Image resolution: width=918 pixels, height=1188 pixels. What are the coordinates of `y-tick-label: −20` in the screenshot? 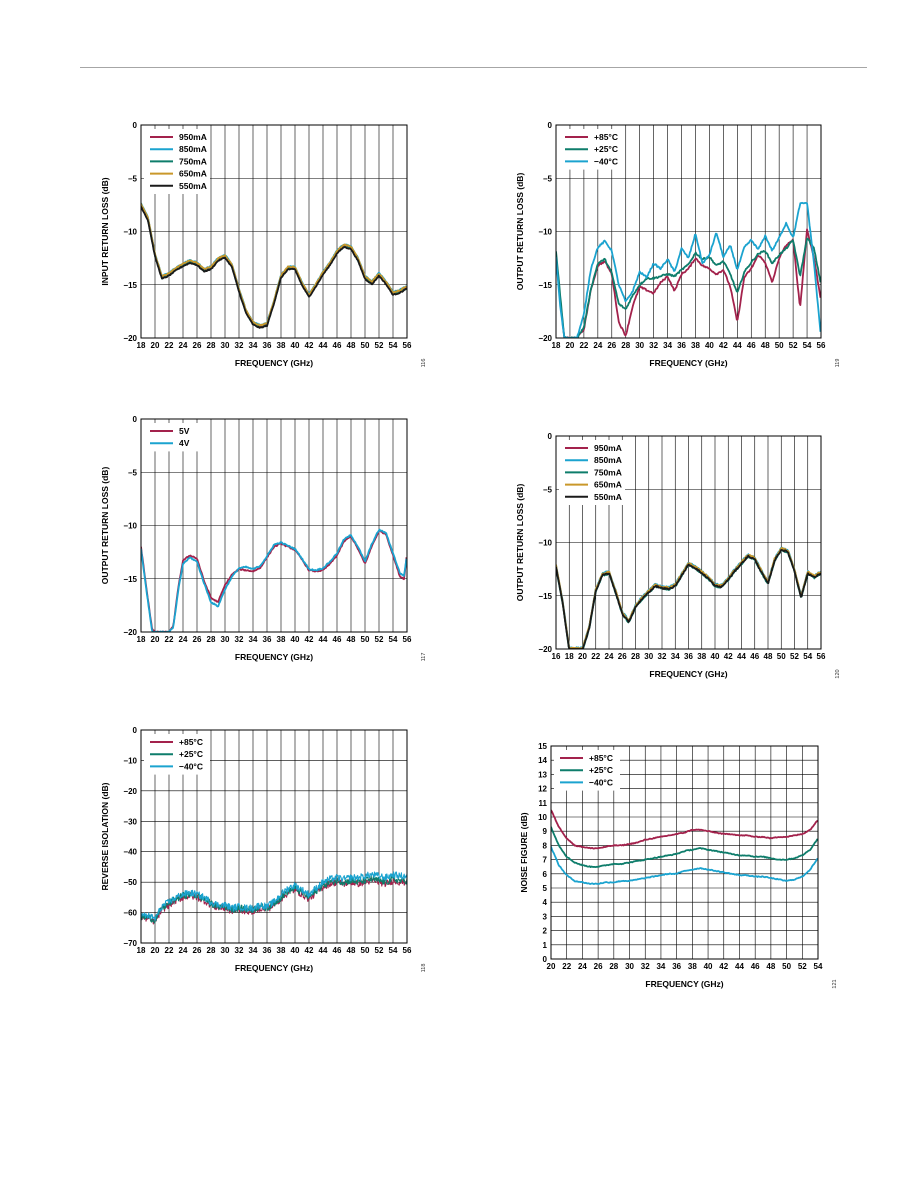 It's located at (545, 338).